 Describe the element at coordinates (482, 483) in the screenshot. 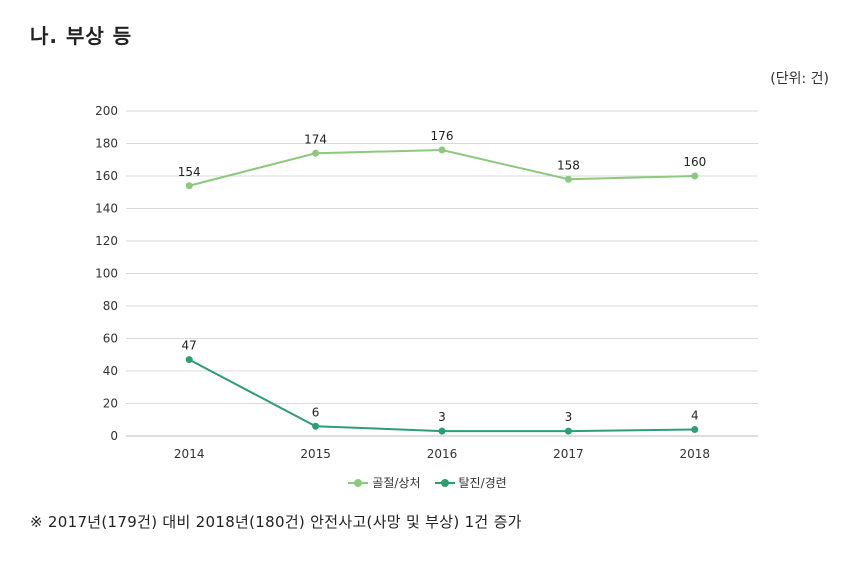

I see `legend-label: 탈진/경련` at that location.